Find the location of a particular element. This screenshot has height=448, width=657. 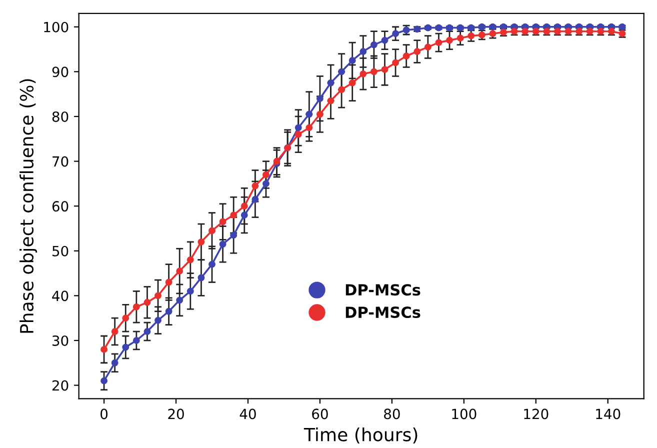

x-tick-label: 140 is located at coordinates (608, 414).